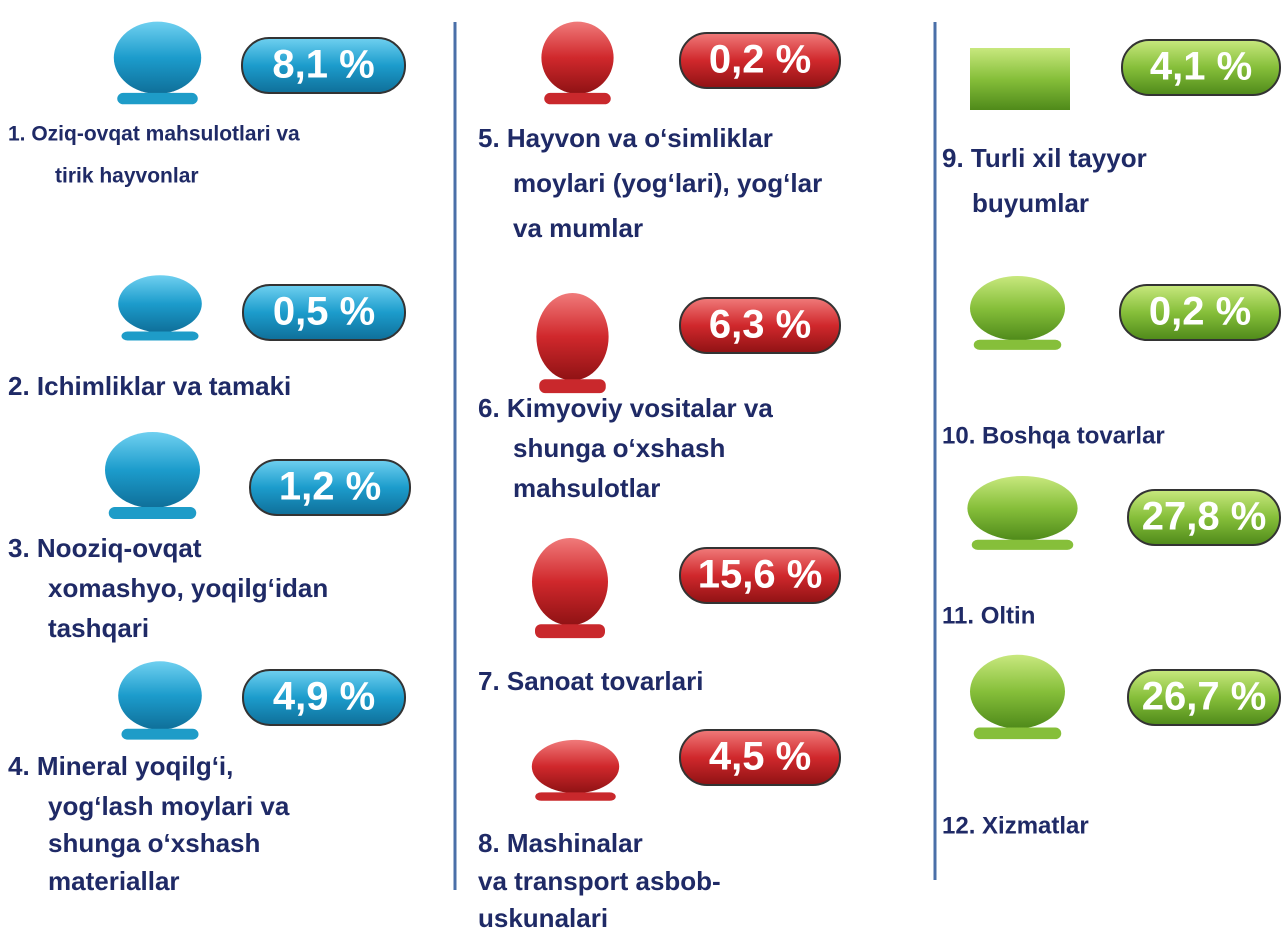 This screenshot has height=942, width=1283. I want to click on item-label: 1. Oziq-ovqat mahsulotlari va, so click(154, 134).